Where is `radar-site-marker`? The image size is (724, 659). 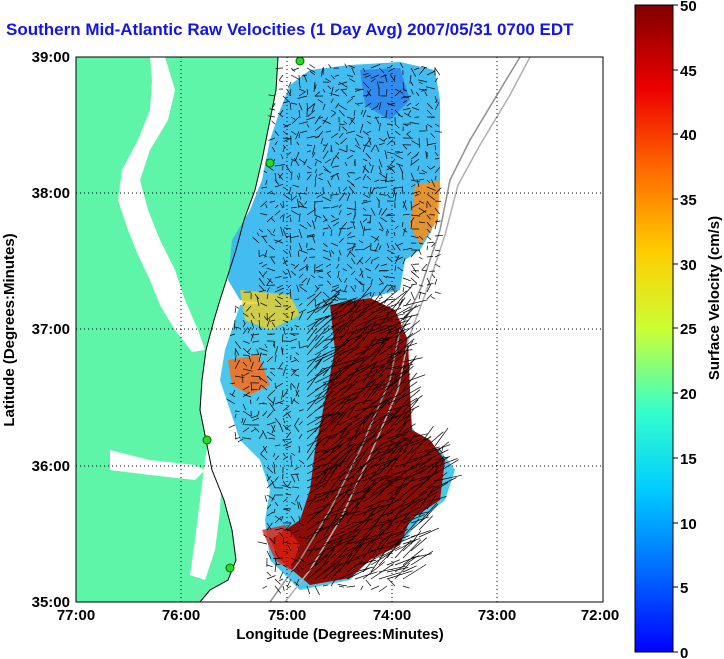
radar-site-marker is located at coordinates (270, 163).